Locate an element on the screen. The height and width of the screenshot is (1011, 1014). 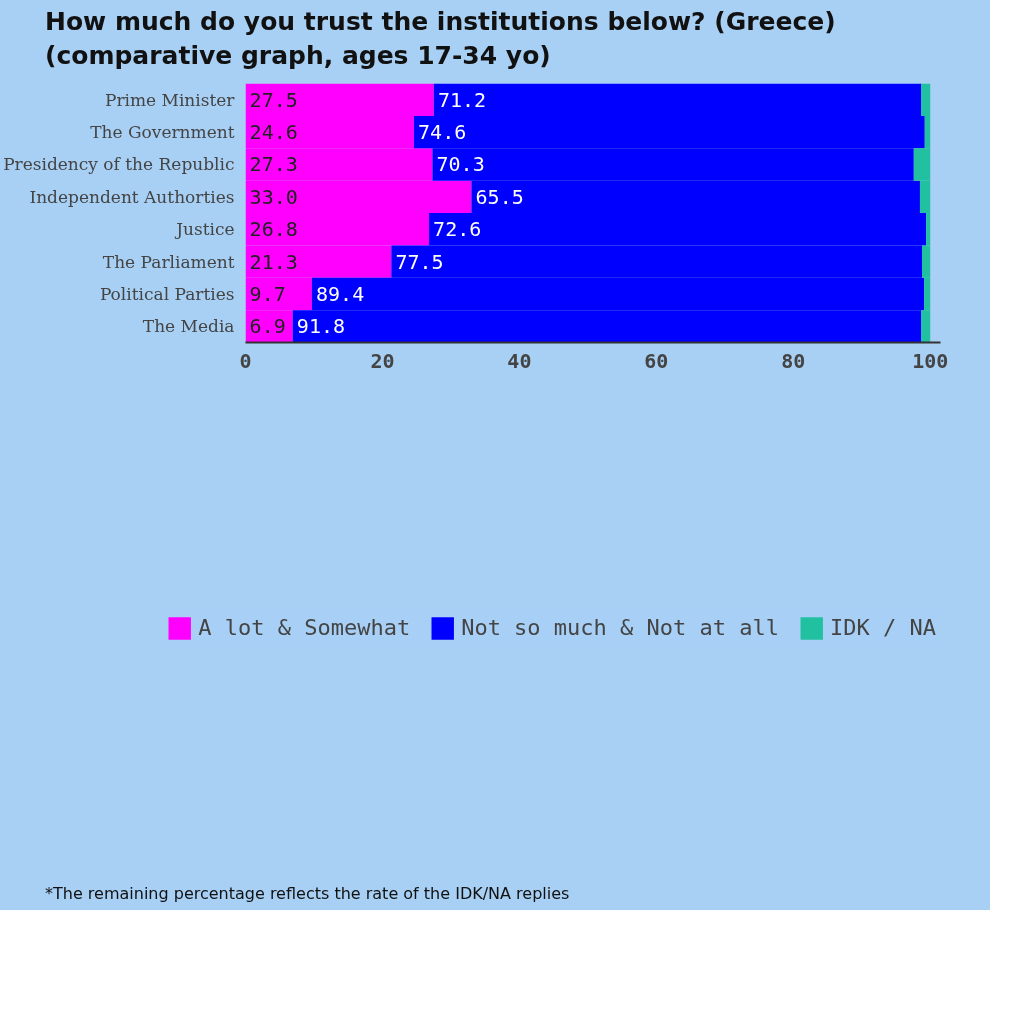
data-label: 24.6 is located at coordinates (273, 131).